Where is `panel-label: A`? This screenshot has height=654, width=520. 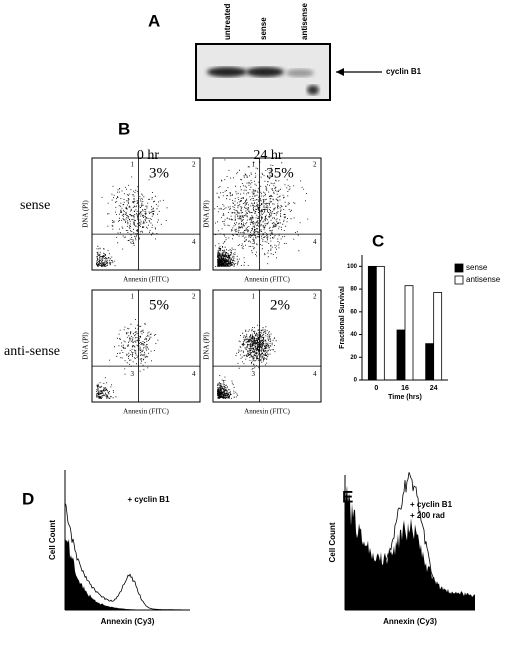
panel-label: A is located at coordinates (154, 20).